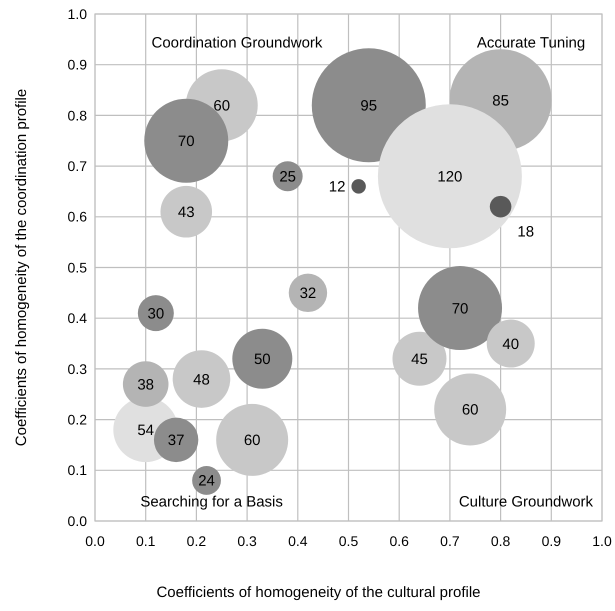  Describe the element at coordinates (201, 379) in the screenshot. I see `annotation: 48` at that location.